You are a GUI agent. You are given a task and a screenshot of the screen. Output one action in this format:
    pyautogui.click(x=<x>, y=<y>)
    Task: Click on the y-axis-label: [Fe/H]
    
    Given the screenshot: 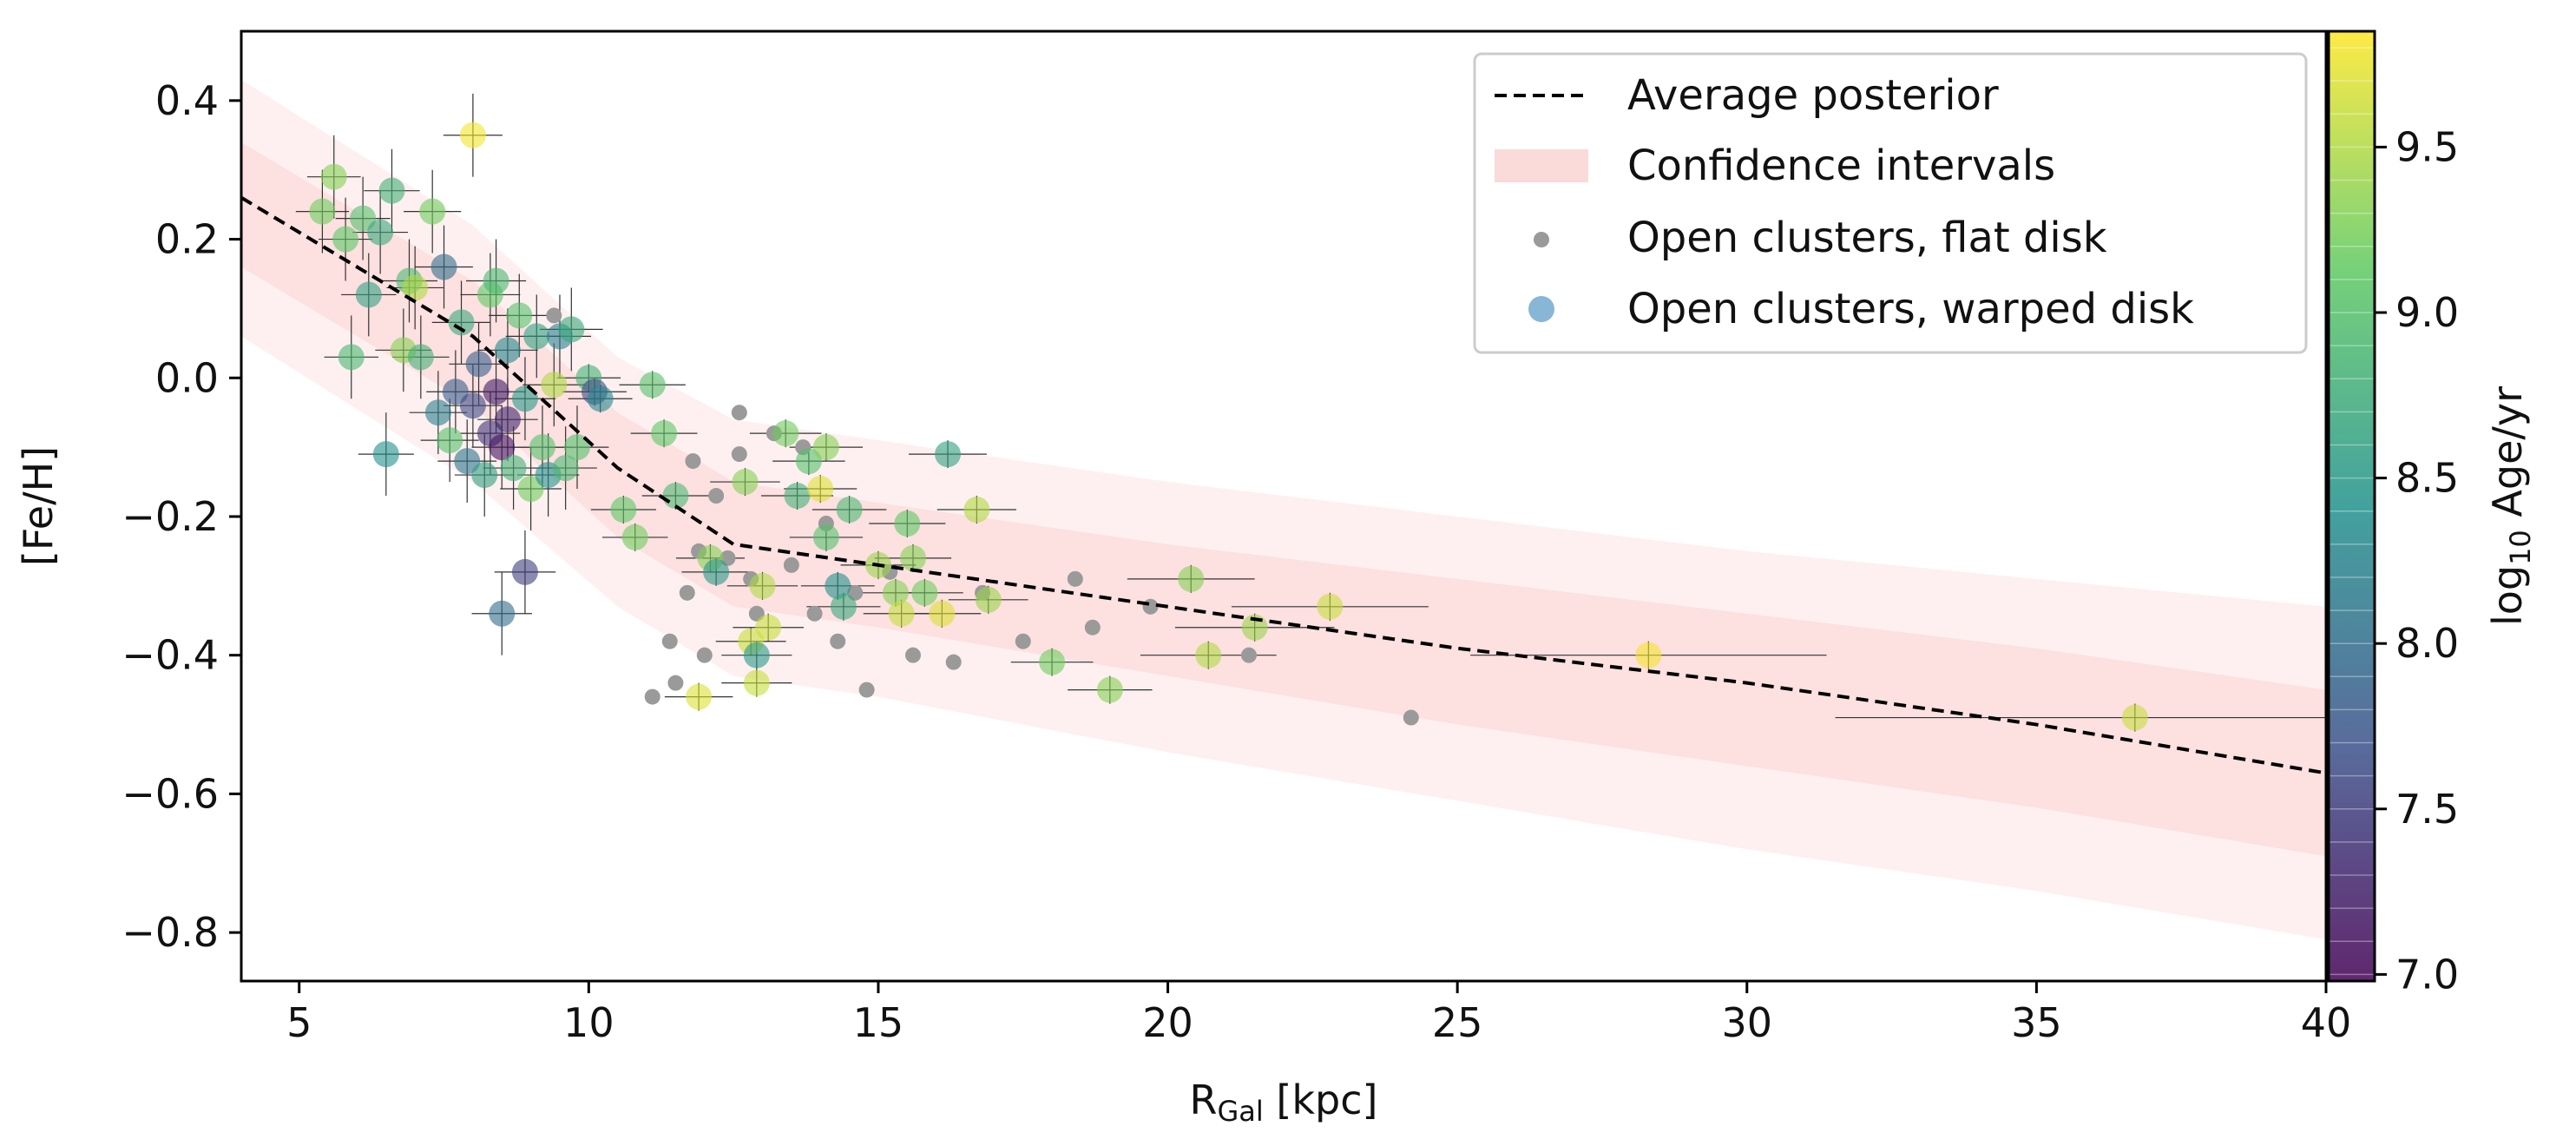 What is the action you would take?
    pyautogui.click(x=38, y=506)
    